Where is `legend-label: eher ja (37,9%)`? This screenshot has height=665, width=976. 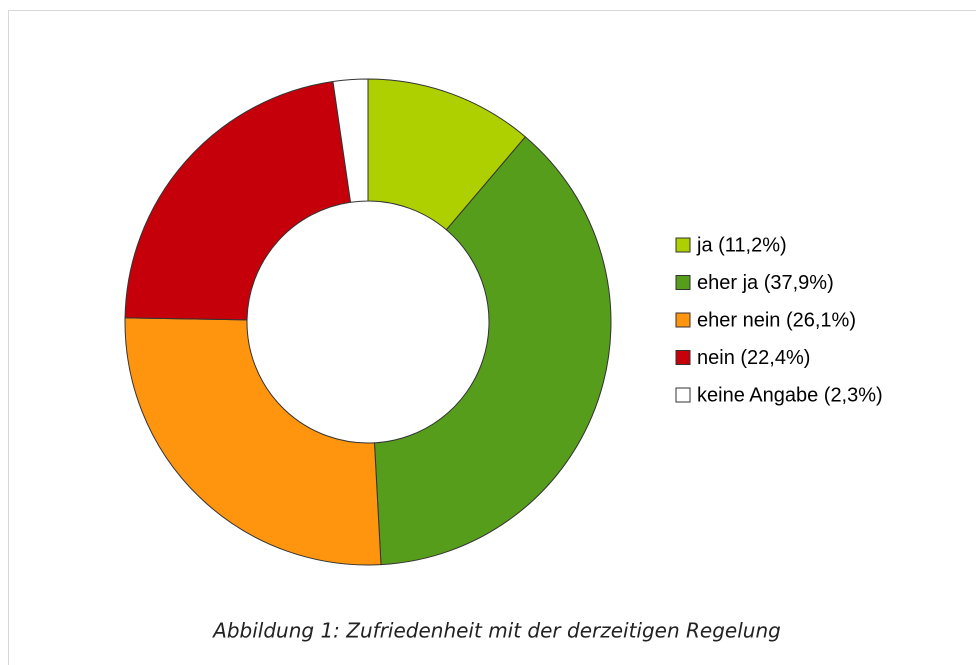 legend-label: eher ja (37,9%) is located at coordinates (765, 283).